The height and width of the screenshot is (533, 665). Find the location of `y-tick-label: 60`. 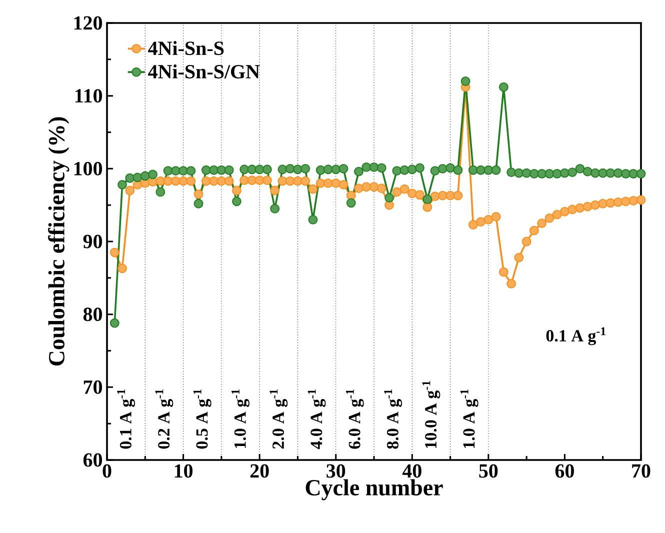

y-tick-label: 60 is located at coordinates (92, 460).